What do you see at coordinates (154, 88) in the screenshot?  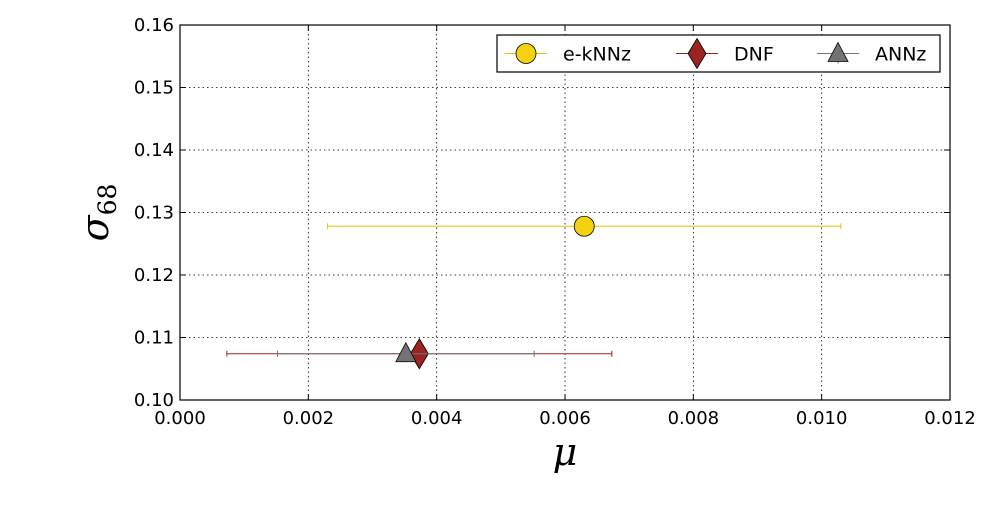 I see `y-tick-label: 0.15` at bounding box center [154, 88].